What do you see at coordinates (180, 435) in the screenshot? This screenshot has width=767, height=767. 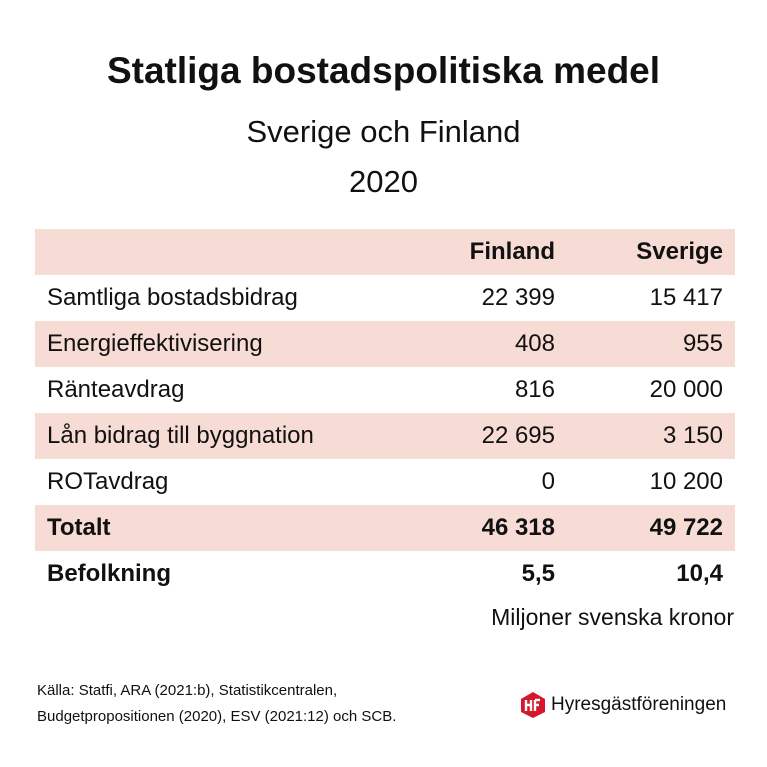 I see `row-label: Lån bidrag till byggnation` at bounding box center [180, 435].